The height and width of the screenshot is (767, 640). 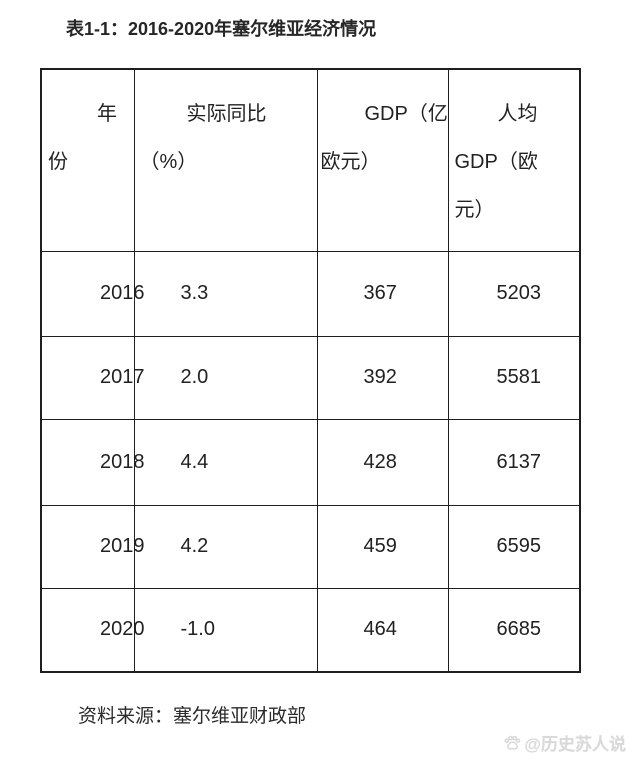 I want to click on header-gdp-line1: GDP（亿, so click(x=406, y=114).